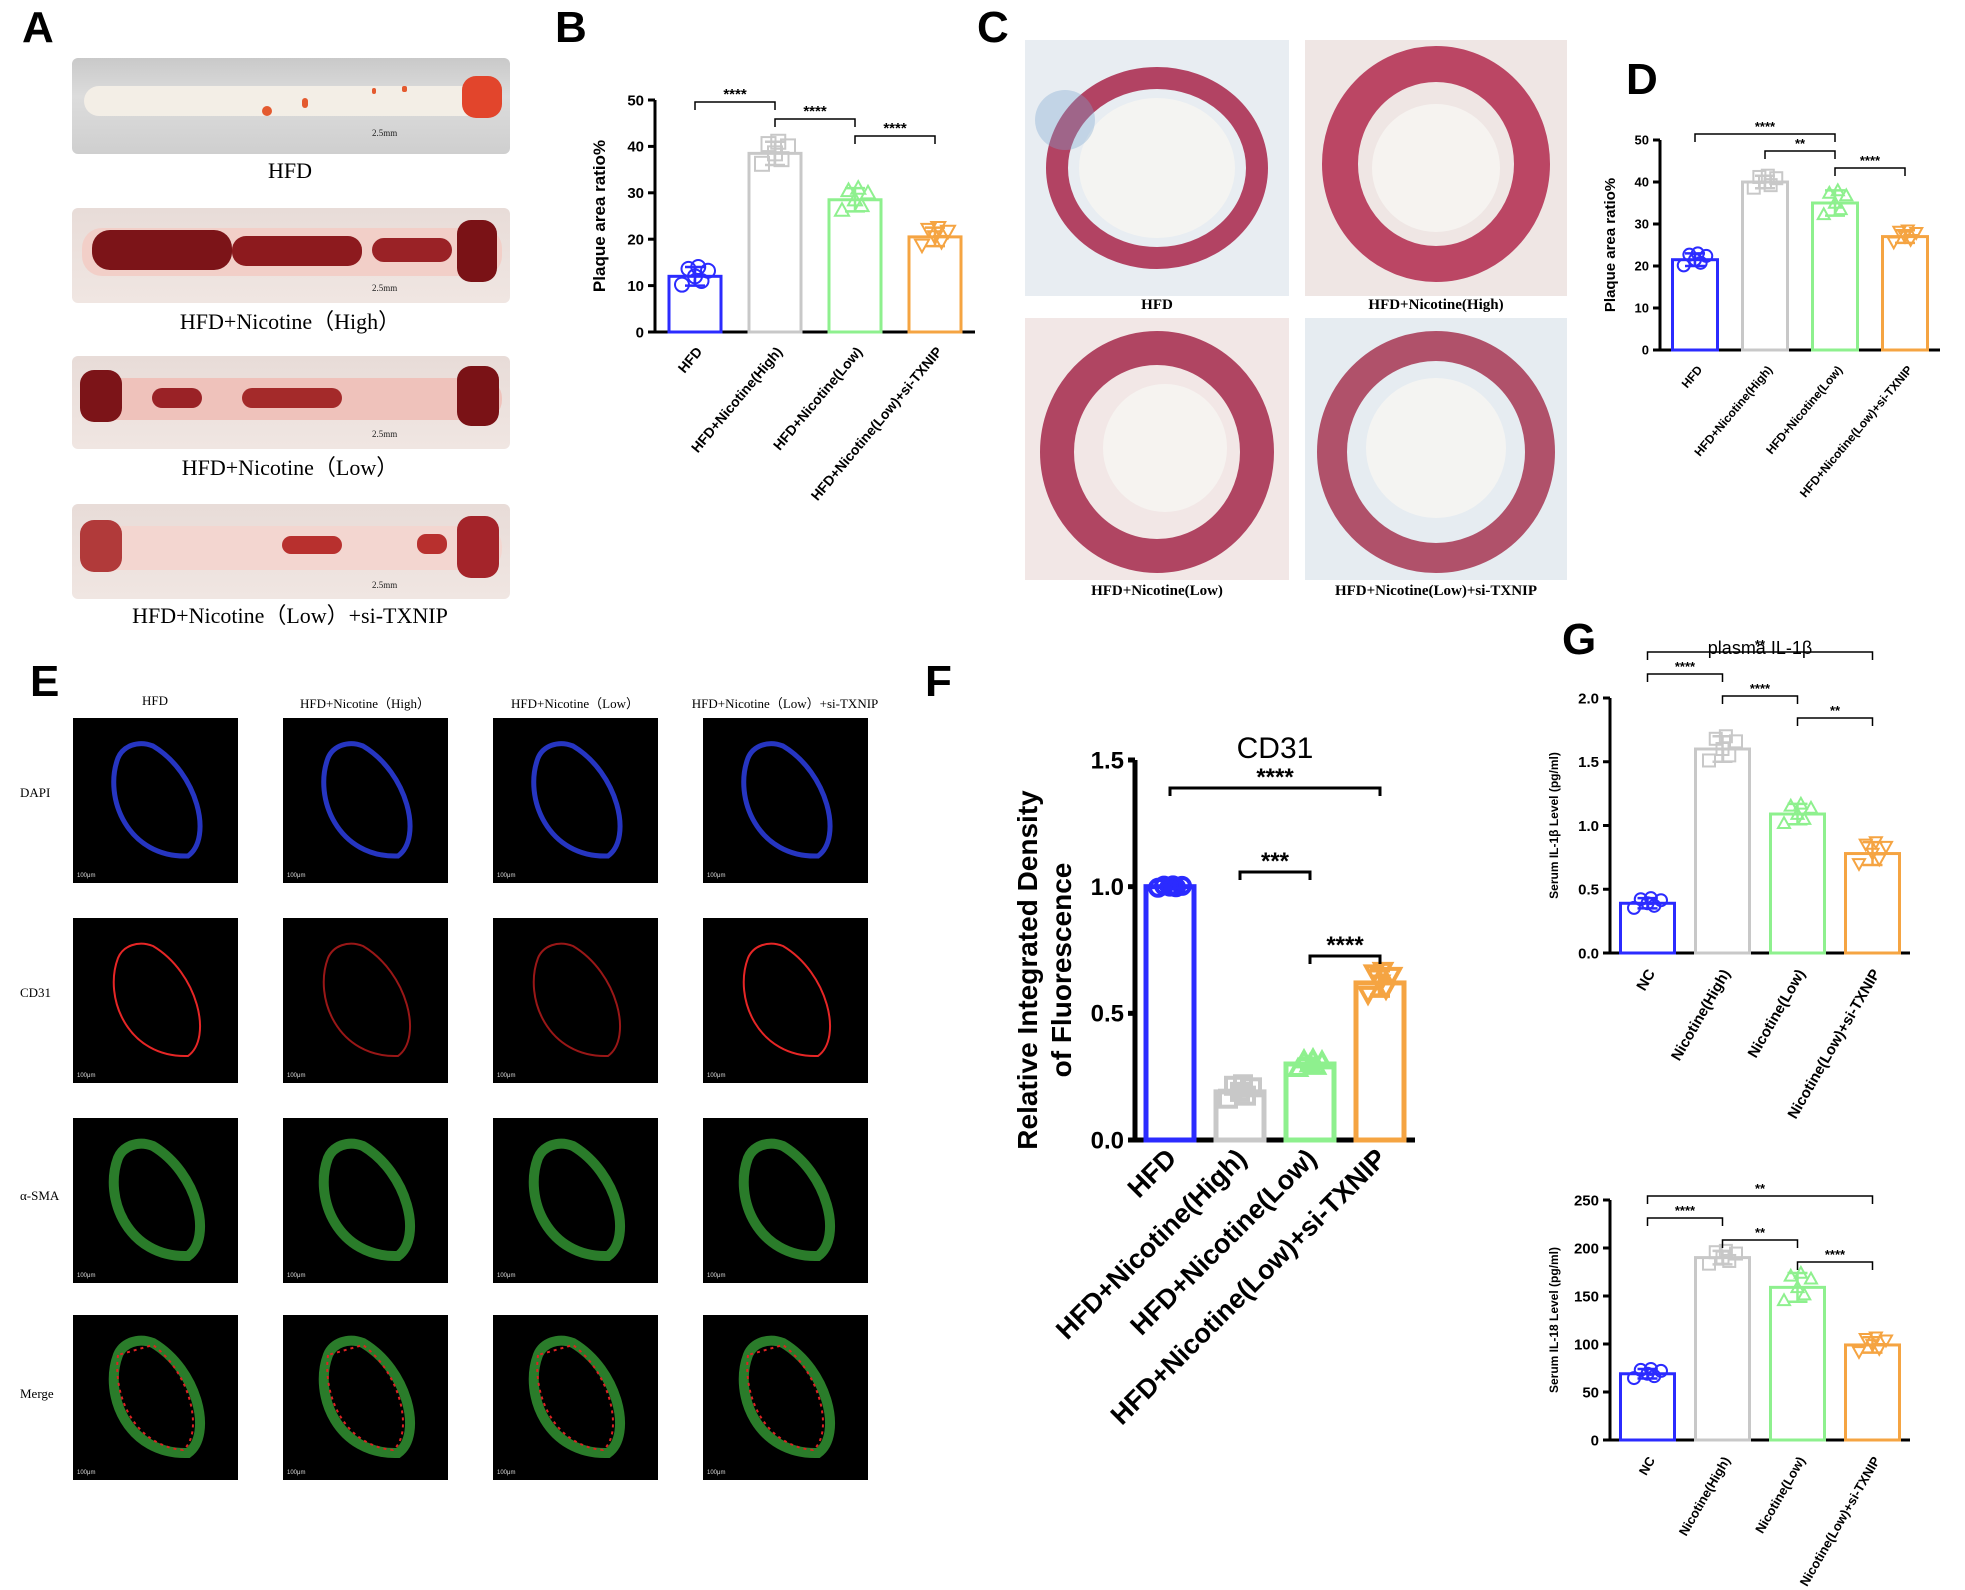 The image size is (1965, 1590). I want to click on y-tick-label: 250, so click(1586, 1200).